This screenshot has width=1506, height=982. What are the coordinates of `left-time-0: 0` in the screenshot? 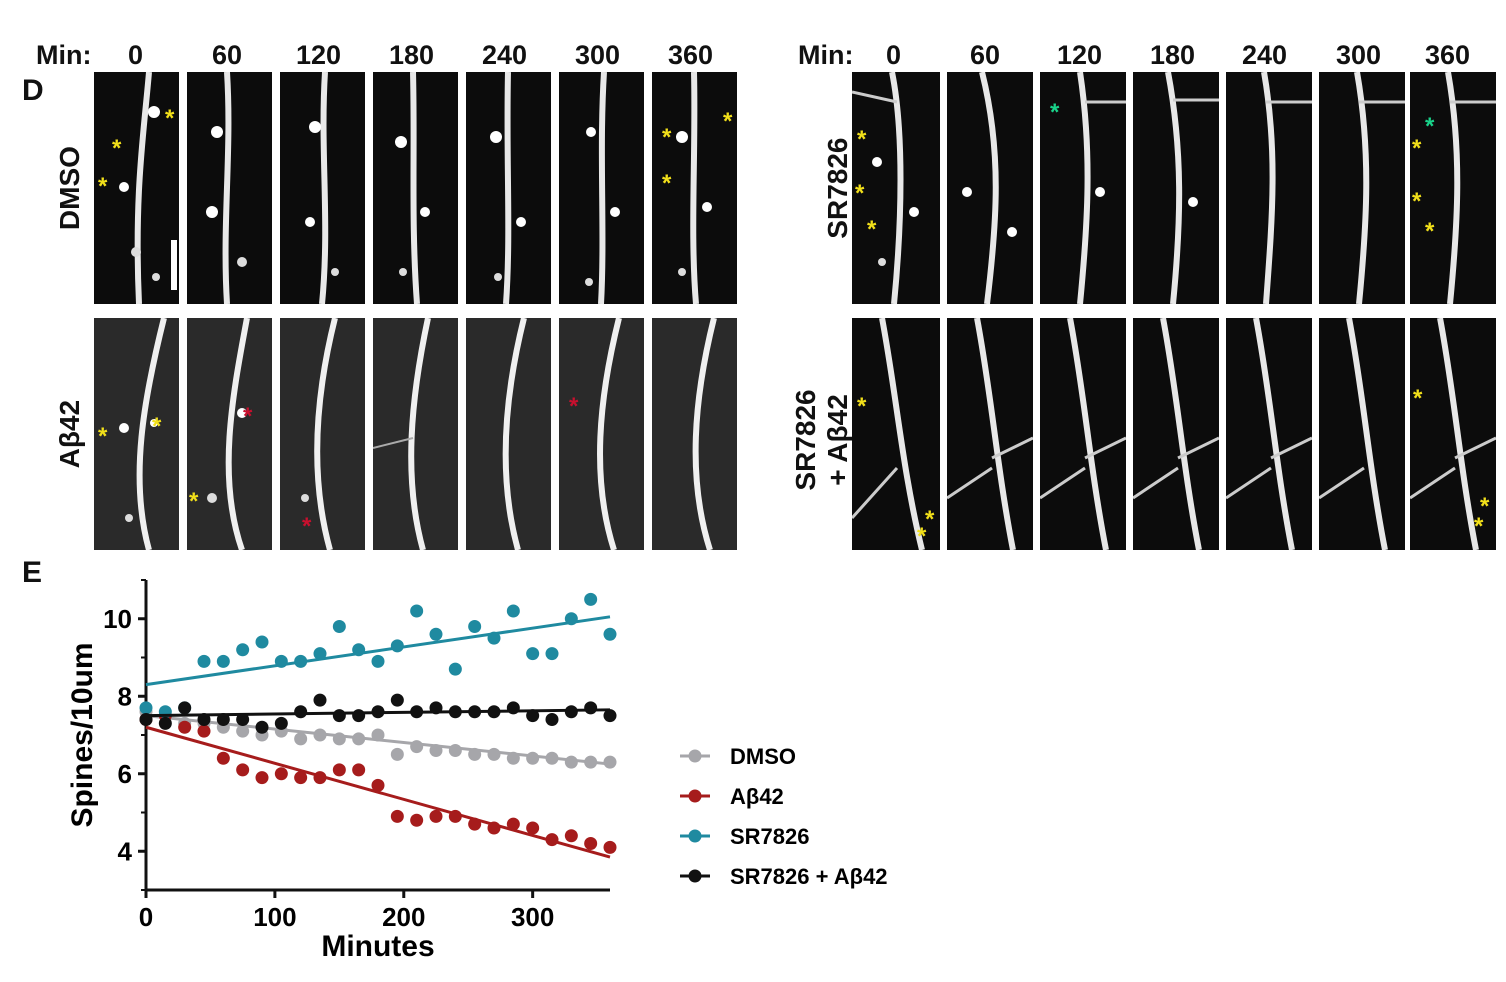 It's located at (136, 55).